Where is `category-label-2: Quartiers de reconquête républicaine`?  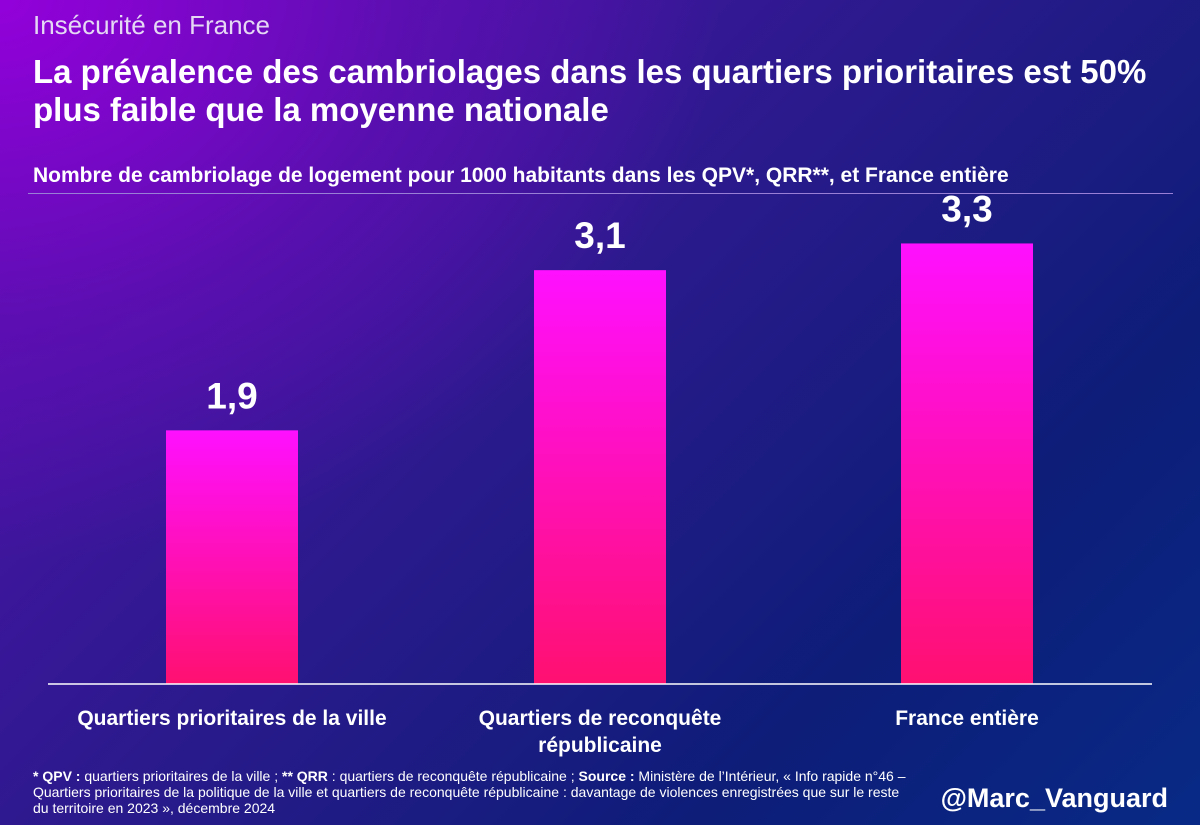 category-label-2: Quartiers de reconquête républicaine is located at coordinates (600, 732).